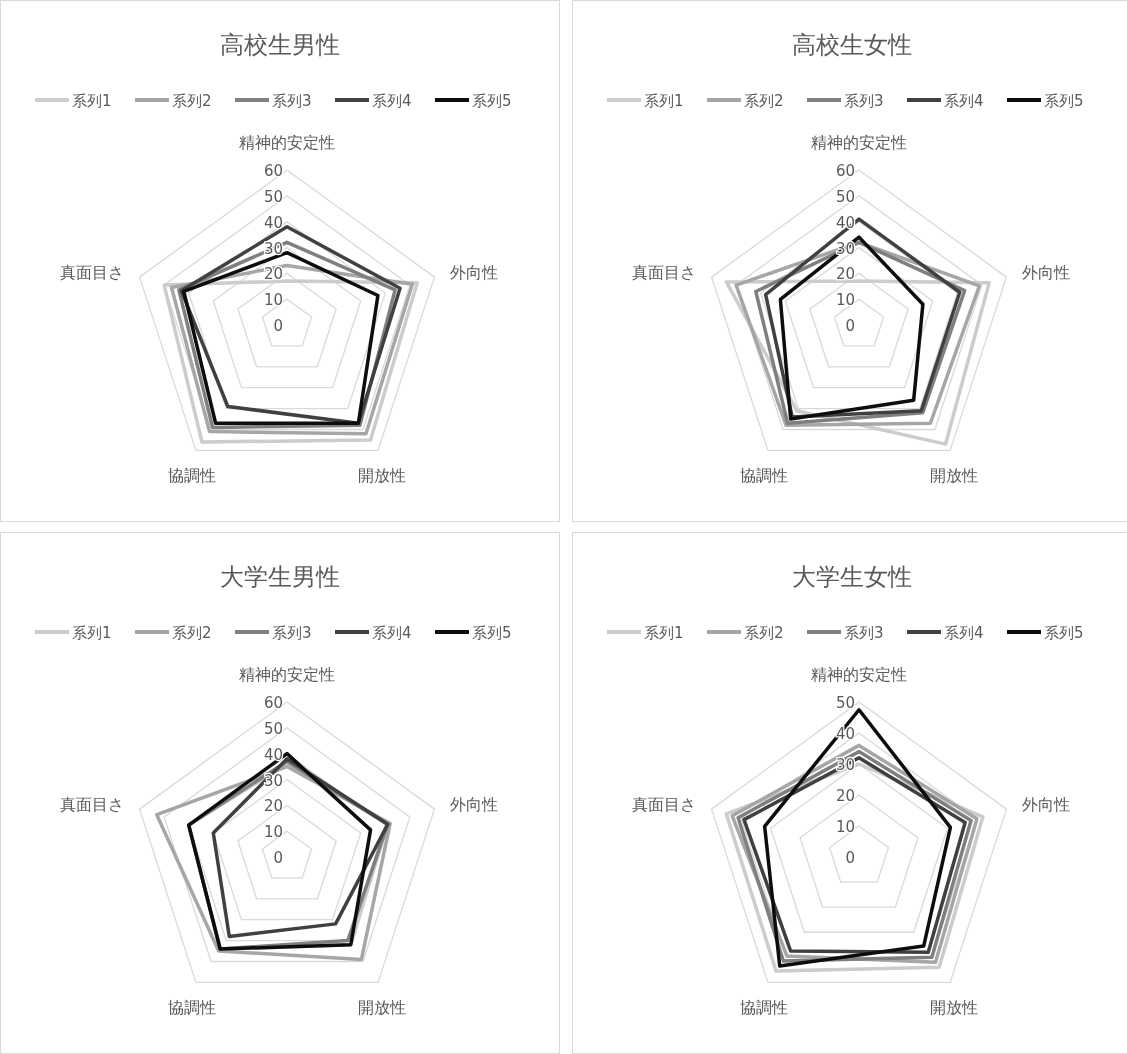  I want to click on chart-title: 大学生男性, so click(280, 577).